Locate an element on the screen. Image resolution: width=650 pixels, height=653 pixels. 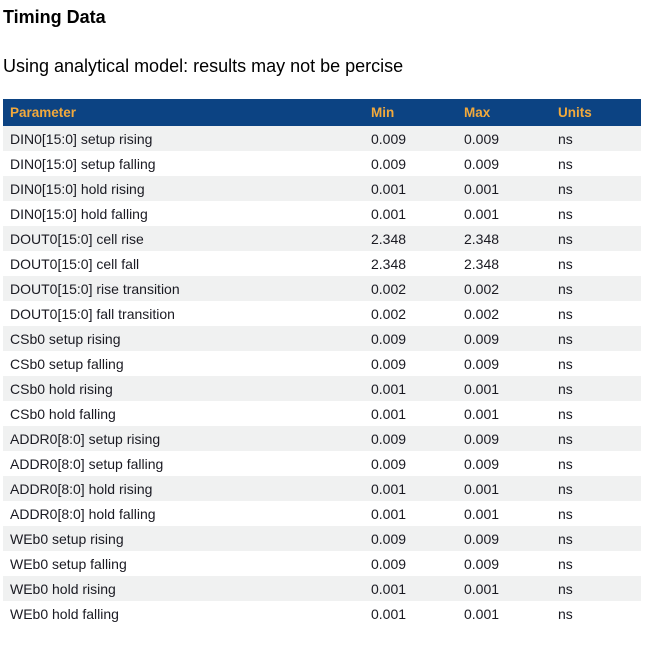
table-row: DIN0[15:0] setup rising 0.009 0.009 ns is located at coordinates (322, 138).